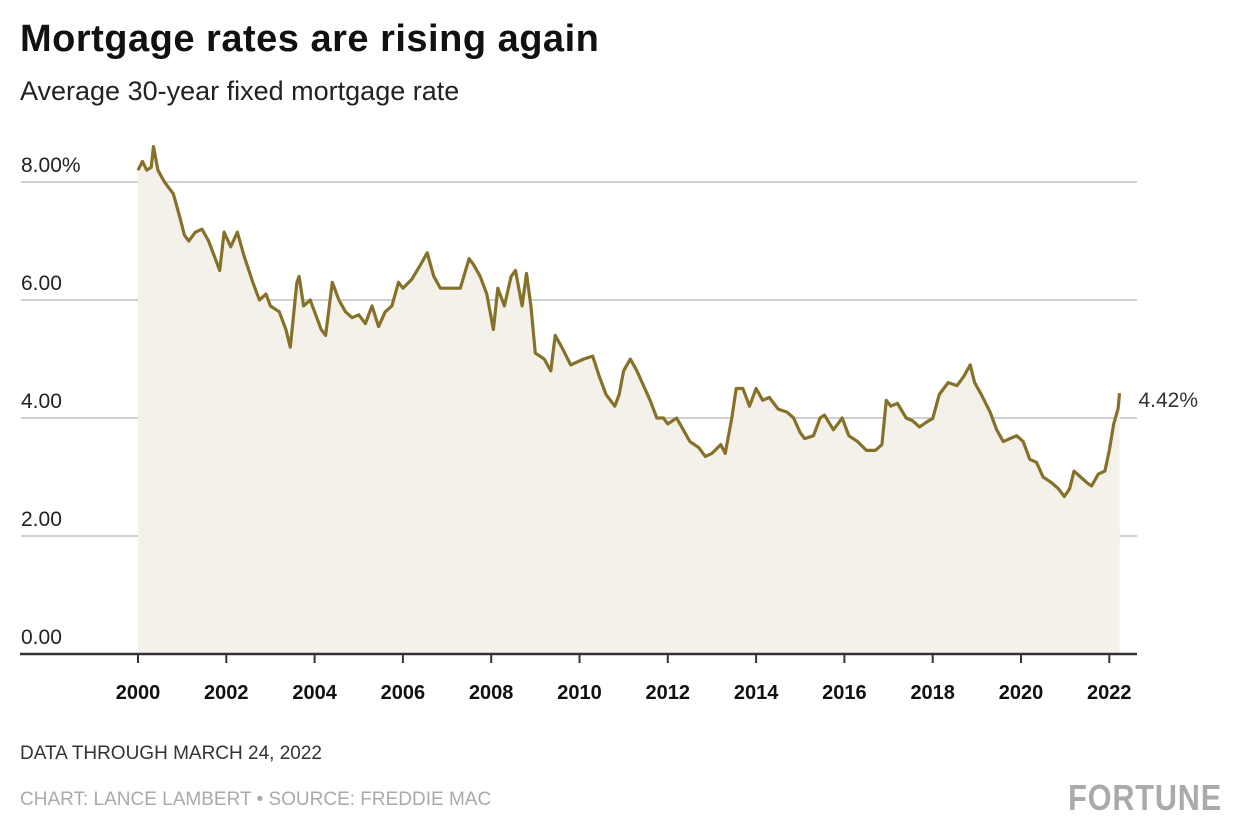 The image size is (1240, 840). What do you see at coordinates (226, 693) in the screenshot?
I see `x-tick-label: 2002` at bounding box center [226, 693].